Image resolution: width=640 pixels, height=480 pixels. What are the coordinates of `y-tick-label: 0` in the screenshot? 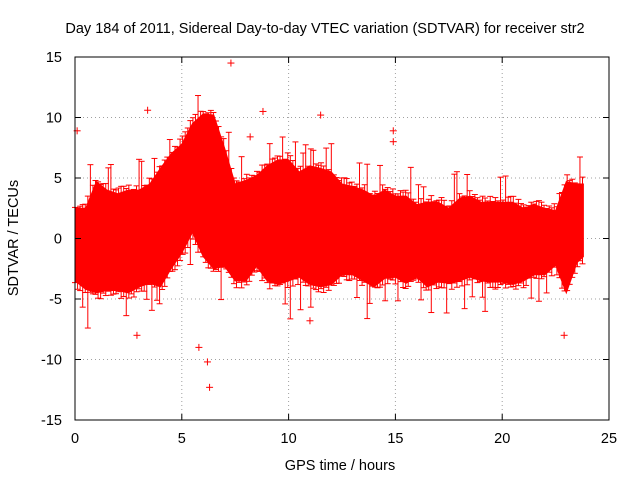 It's located at (58, 240).